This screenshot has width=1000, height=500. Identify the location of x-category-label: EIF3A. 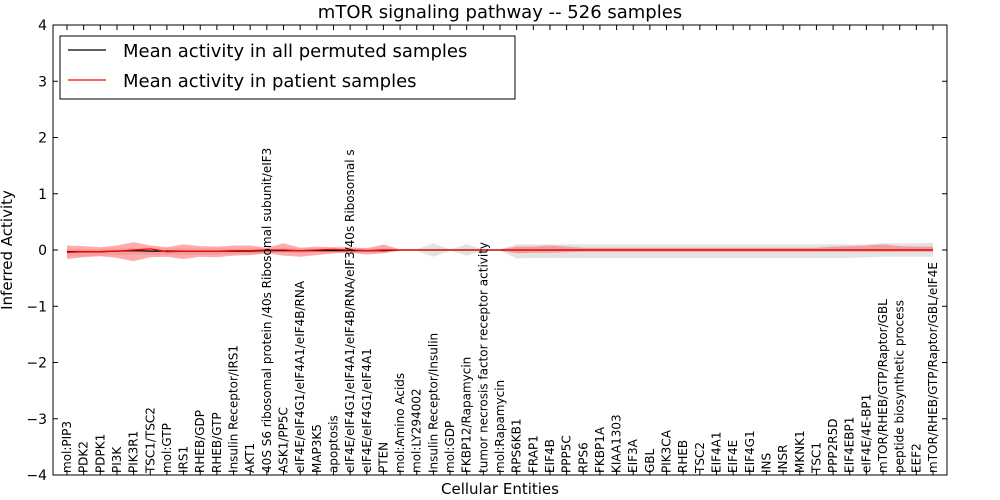
(633, 455).